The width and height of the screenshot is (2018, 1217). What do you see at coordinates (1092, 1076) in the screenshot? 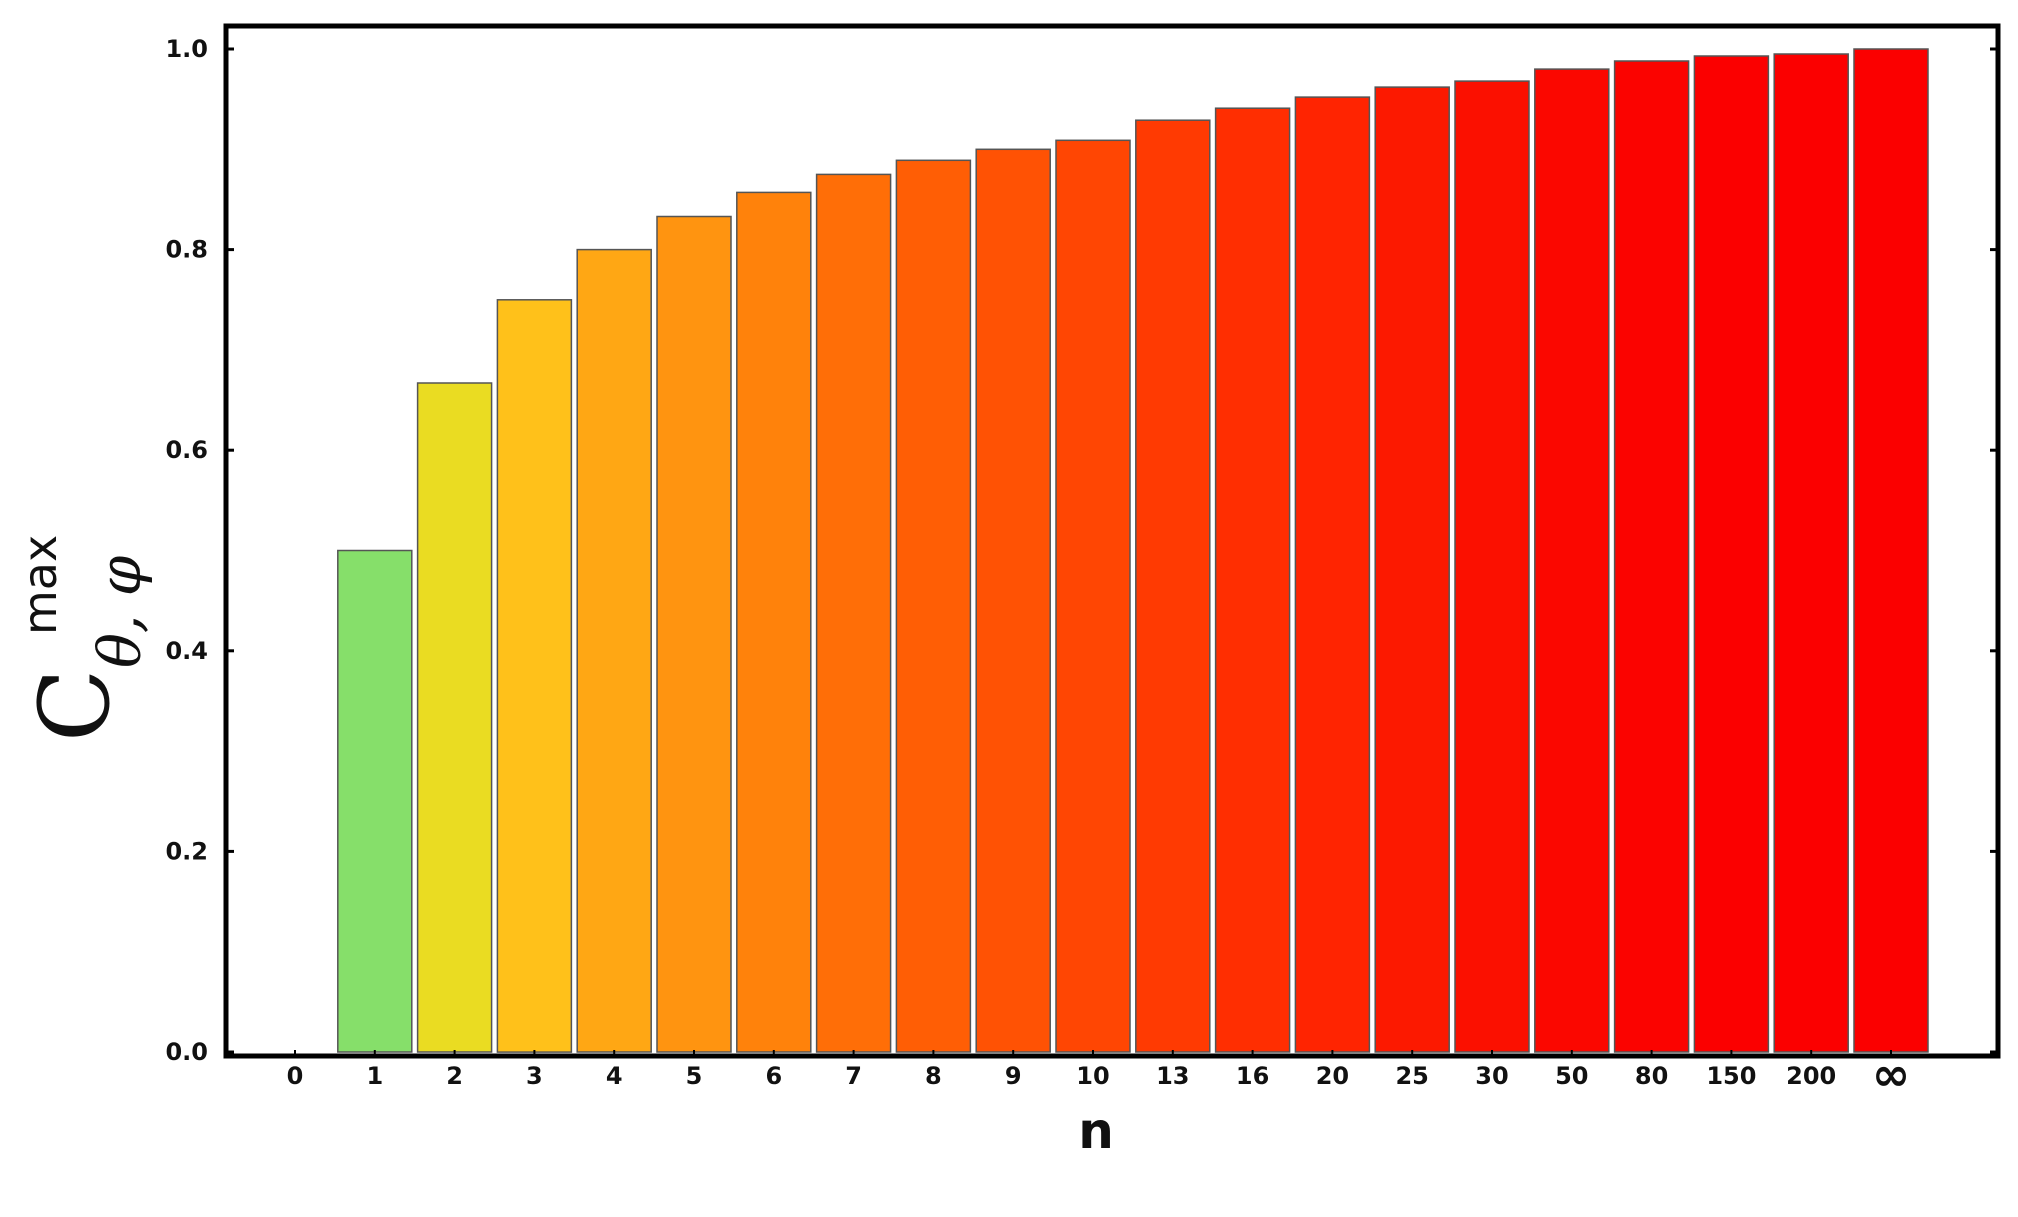
I see `x-tick-label-10: 10` at bounding box center [1092, 1076].